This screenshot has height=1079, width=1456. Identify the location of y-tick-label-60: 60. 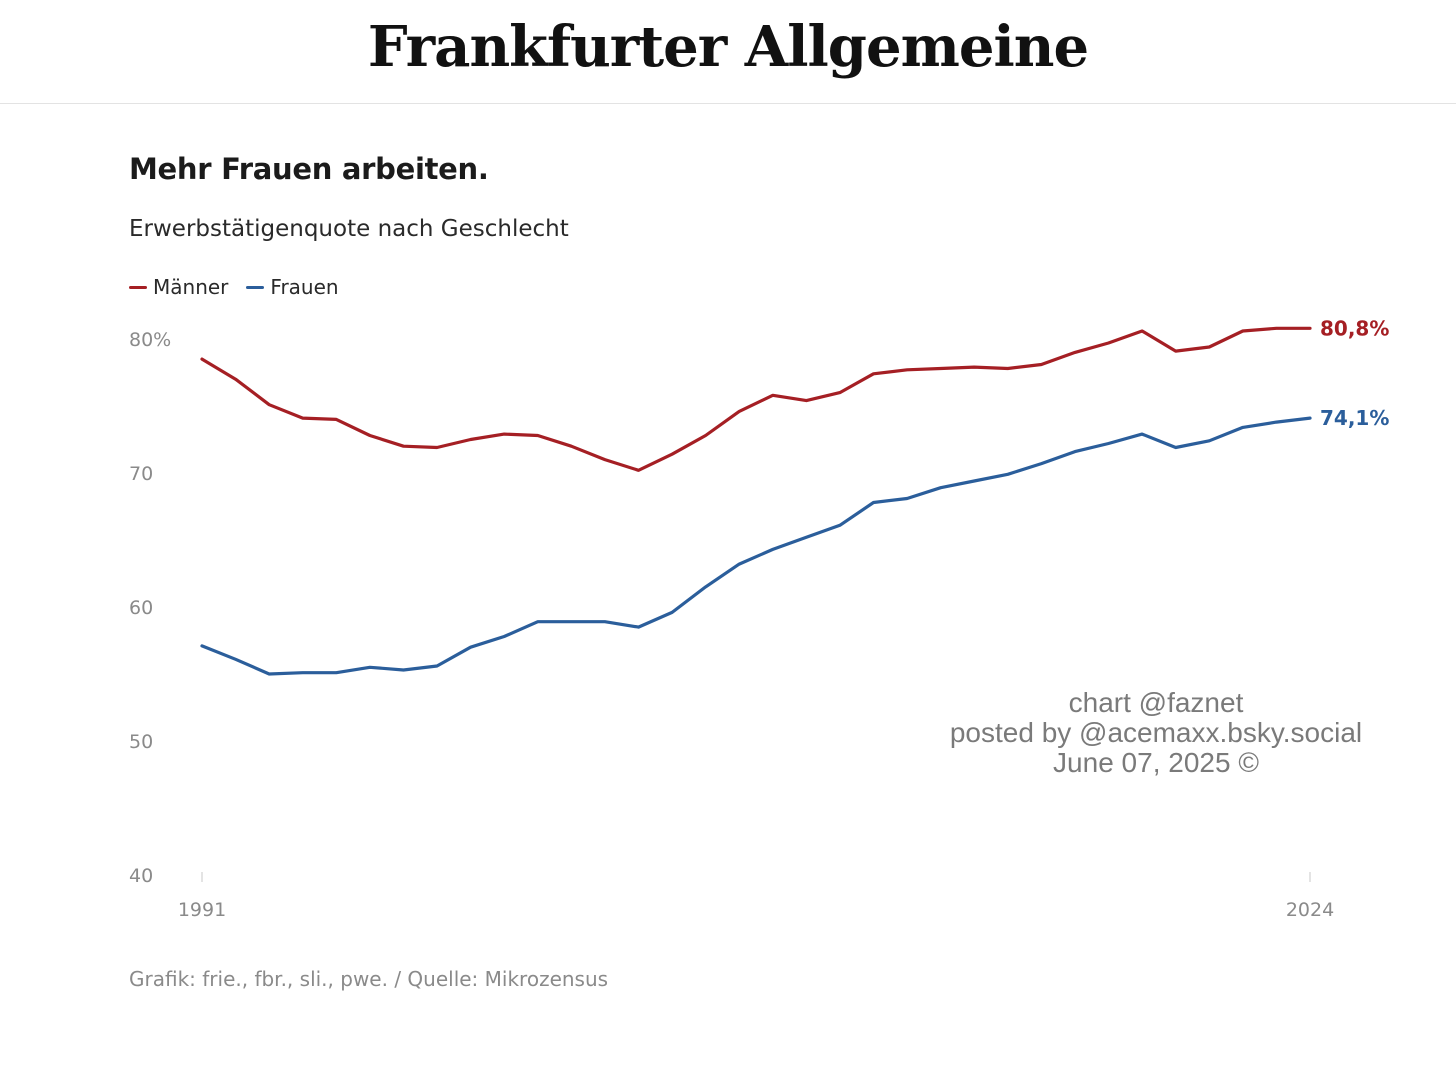
(141, 608).